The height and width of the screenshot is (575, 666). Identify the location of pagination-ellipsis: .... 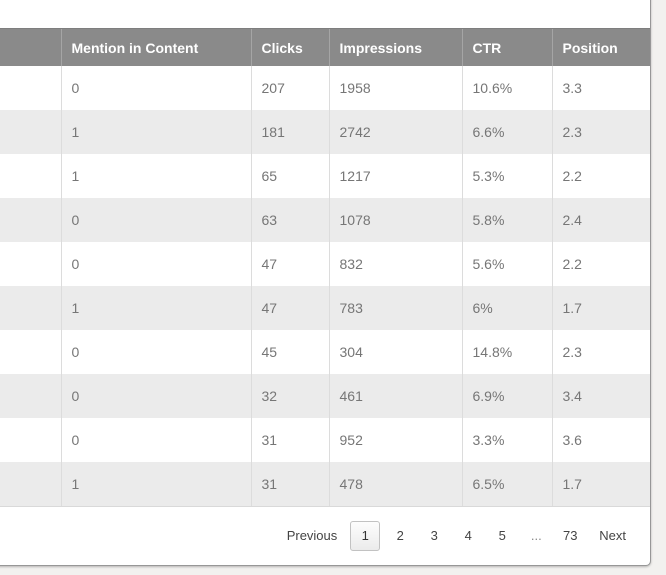
(536, 535).